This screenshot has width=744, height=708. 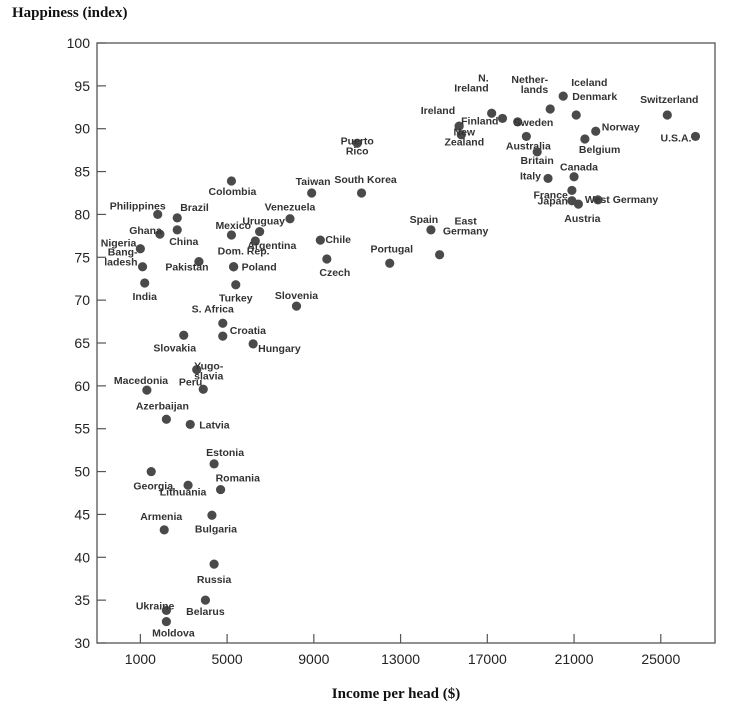 I want to click on point-label: Bulgaria, so click(x=216, y=529).